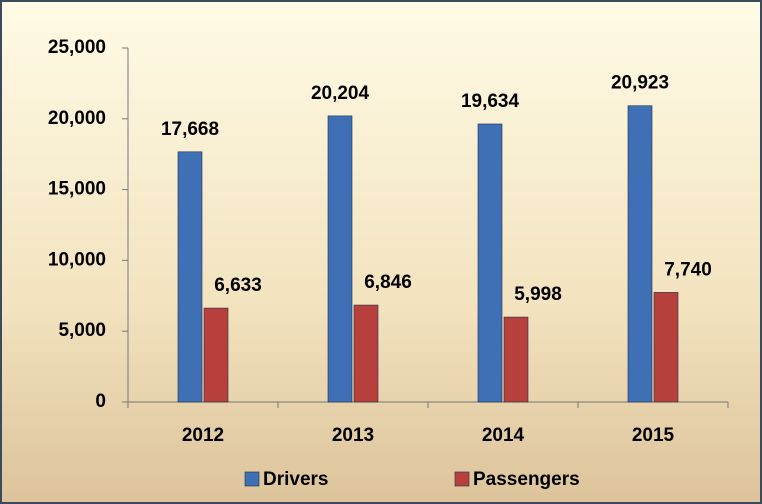 This screenshot has height=504, width=762. What do you see at coordinates (490, 101) in the screenshot?
I see `data-label: 19,634` at bounding box center [490, 101].